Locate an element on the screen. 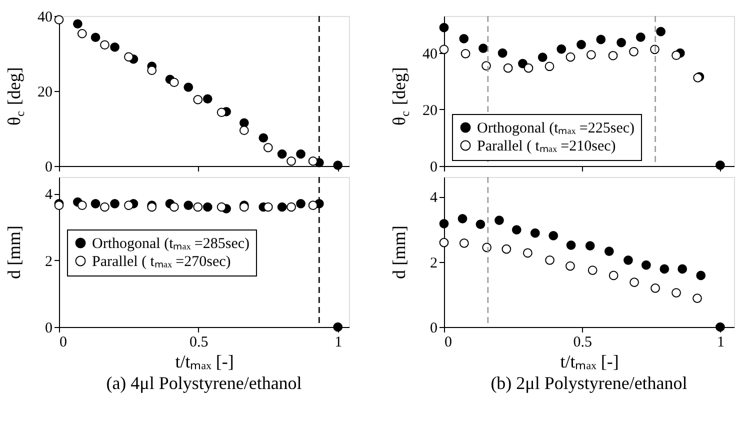 The image size is (740, 427). legend-label: Orthogonal (tₘₐₓ =285sec) is located at coordinates (171, 244).